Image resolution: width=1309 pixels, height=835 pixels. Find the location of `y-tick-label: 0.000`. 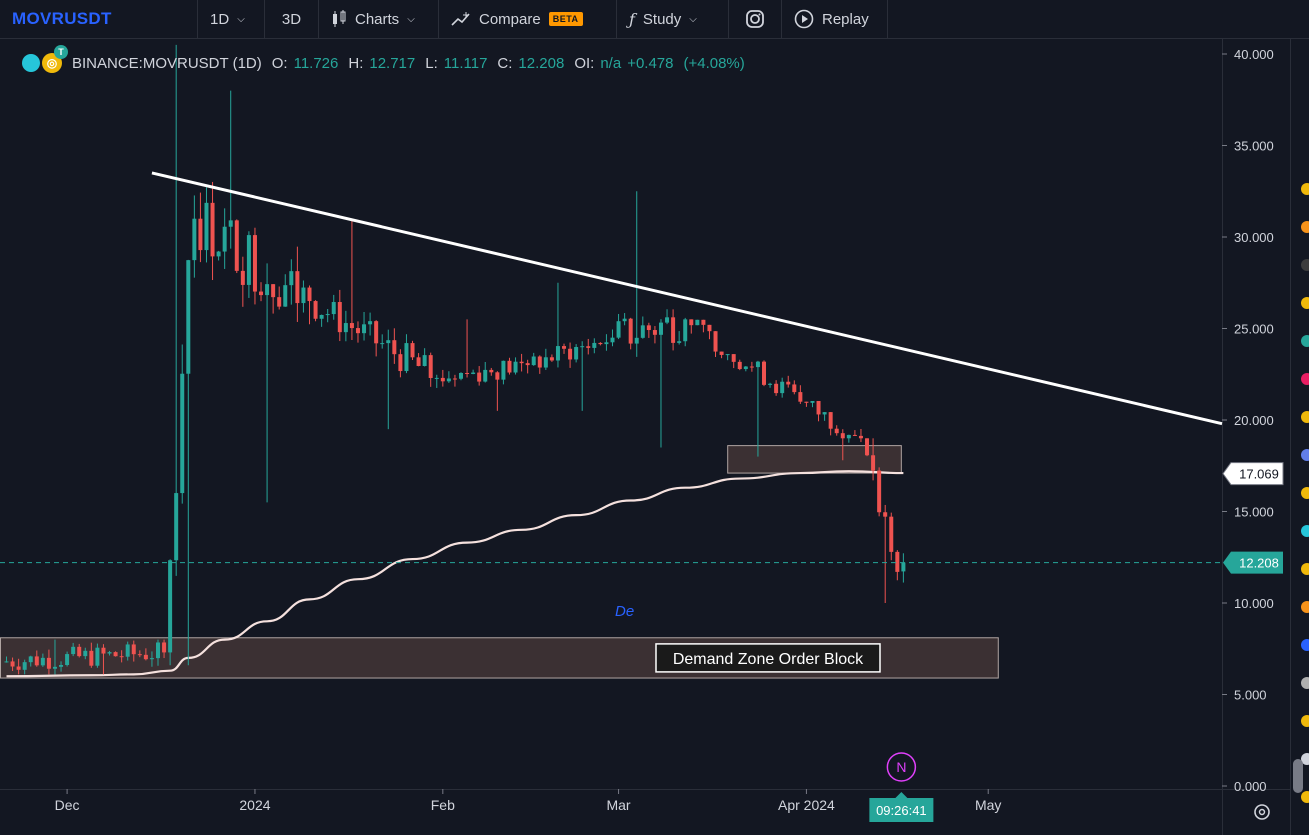

y-tick-label: 0.000 is located at coordinates (1250, 786).